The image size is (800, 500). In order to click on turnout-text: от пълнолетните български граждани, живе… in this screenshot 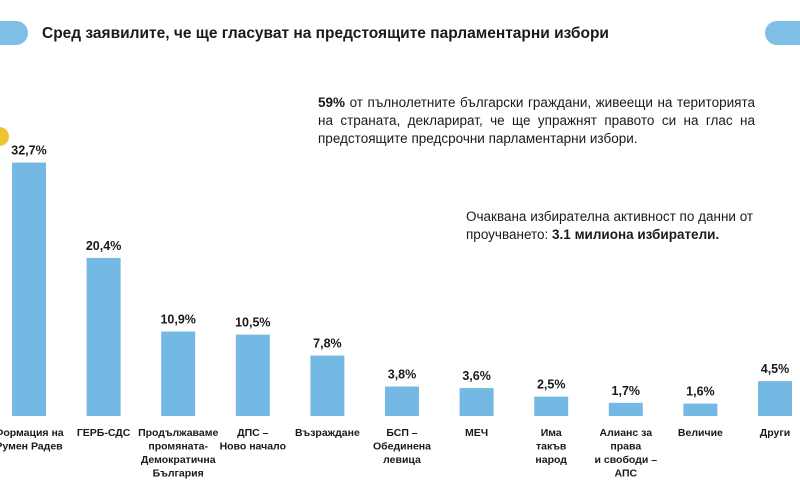, I will do `click(536, 120)`.